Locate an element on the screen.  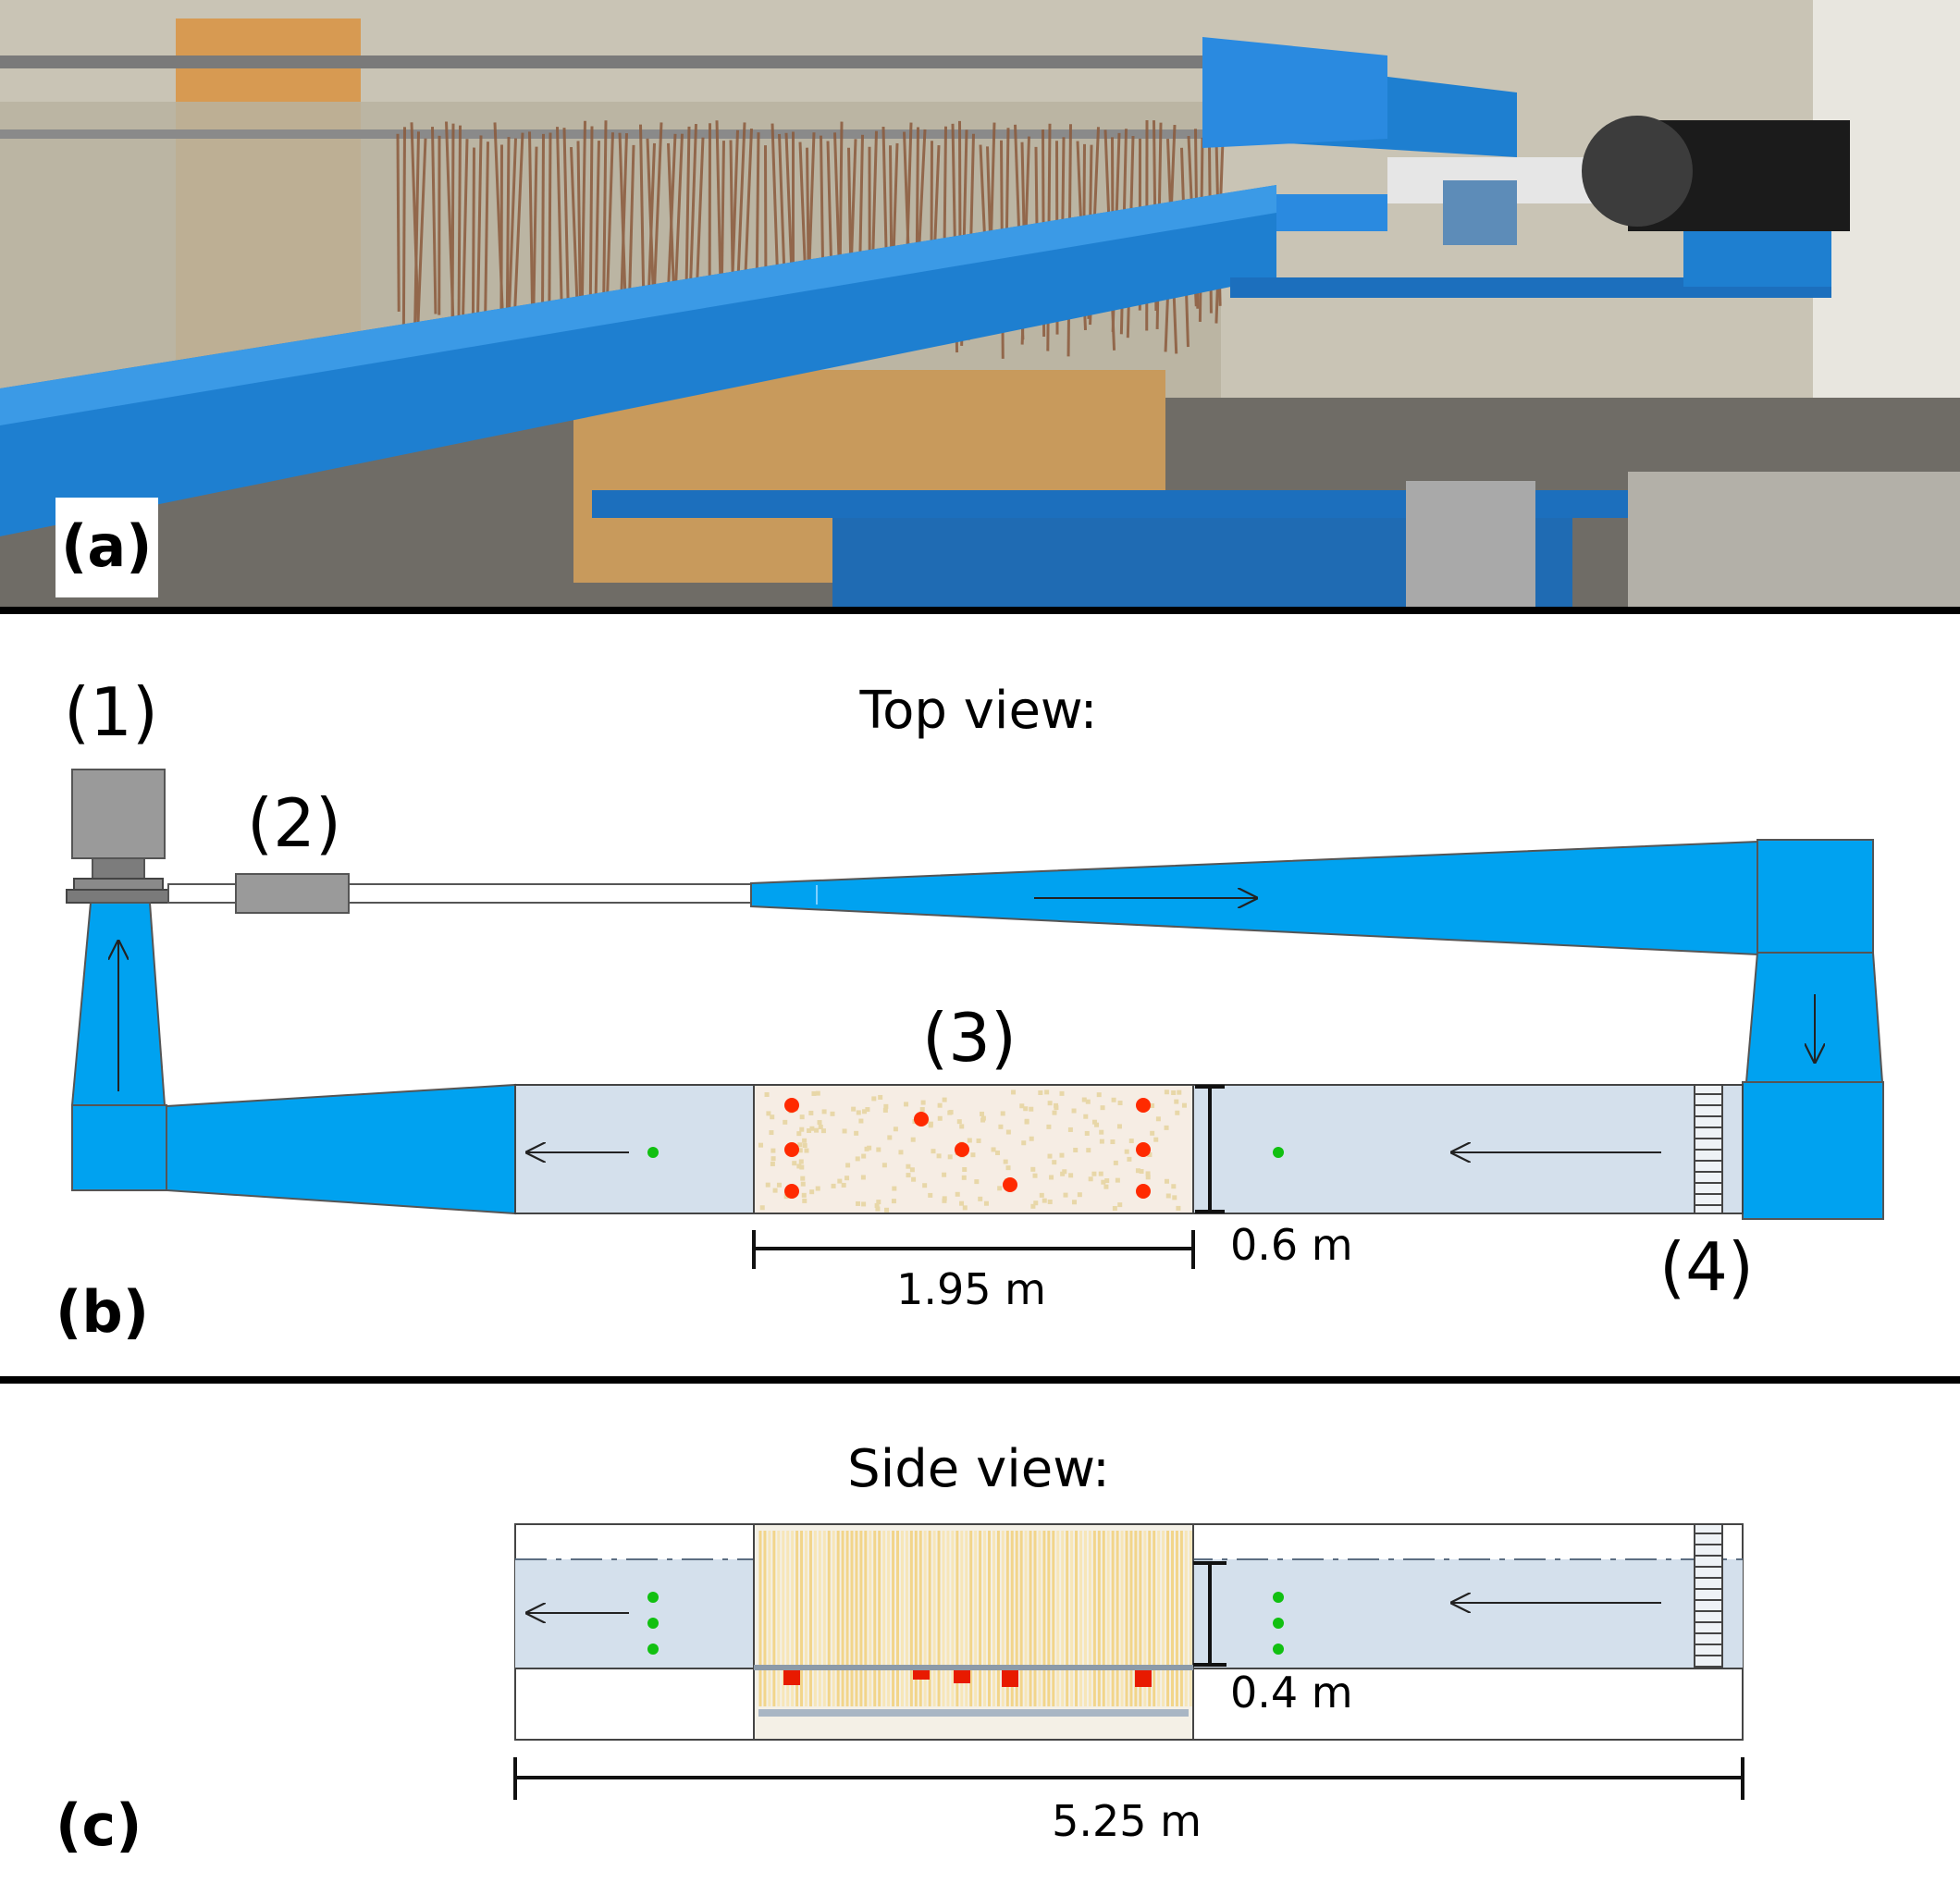
dimension-total is located at coordinates (1128, 1778).